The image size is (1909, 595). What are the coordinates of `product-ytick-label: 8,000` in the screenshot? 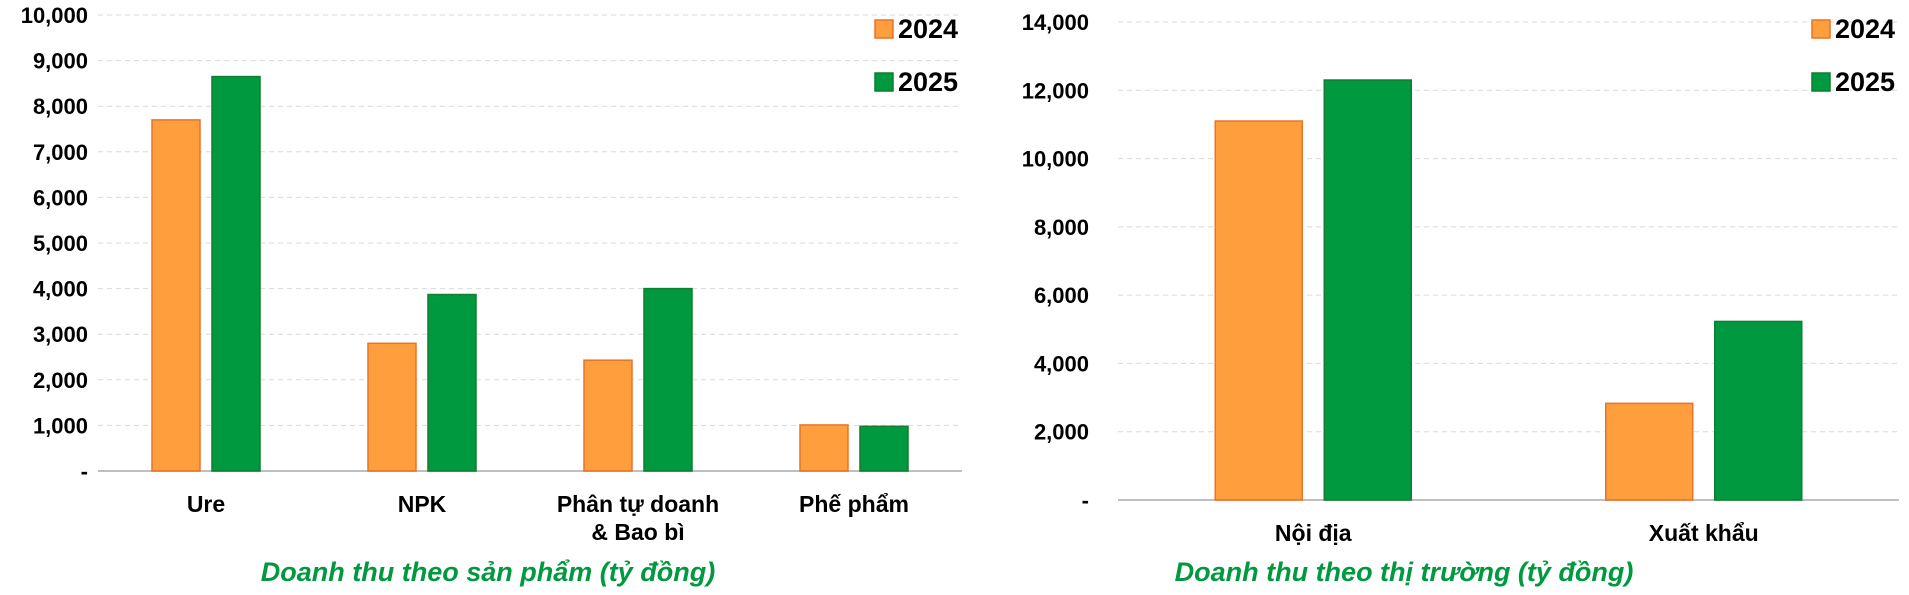 It's located at (60, 106).